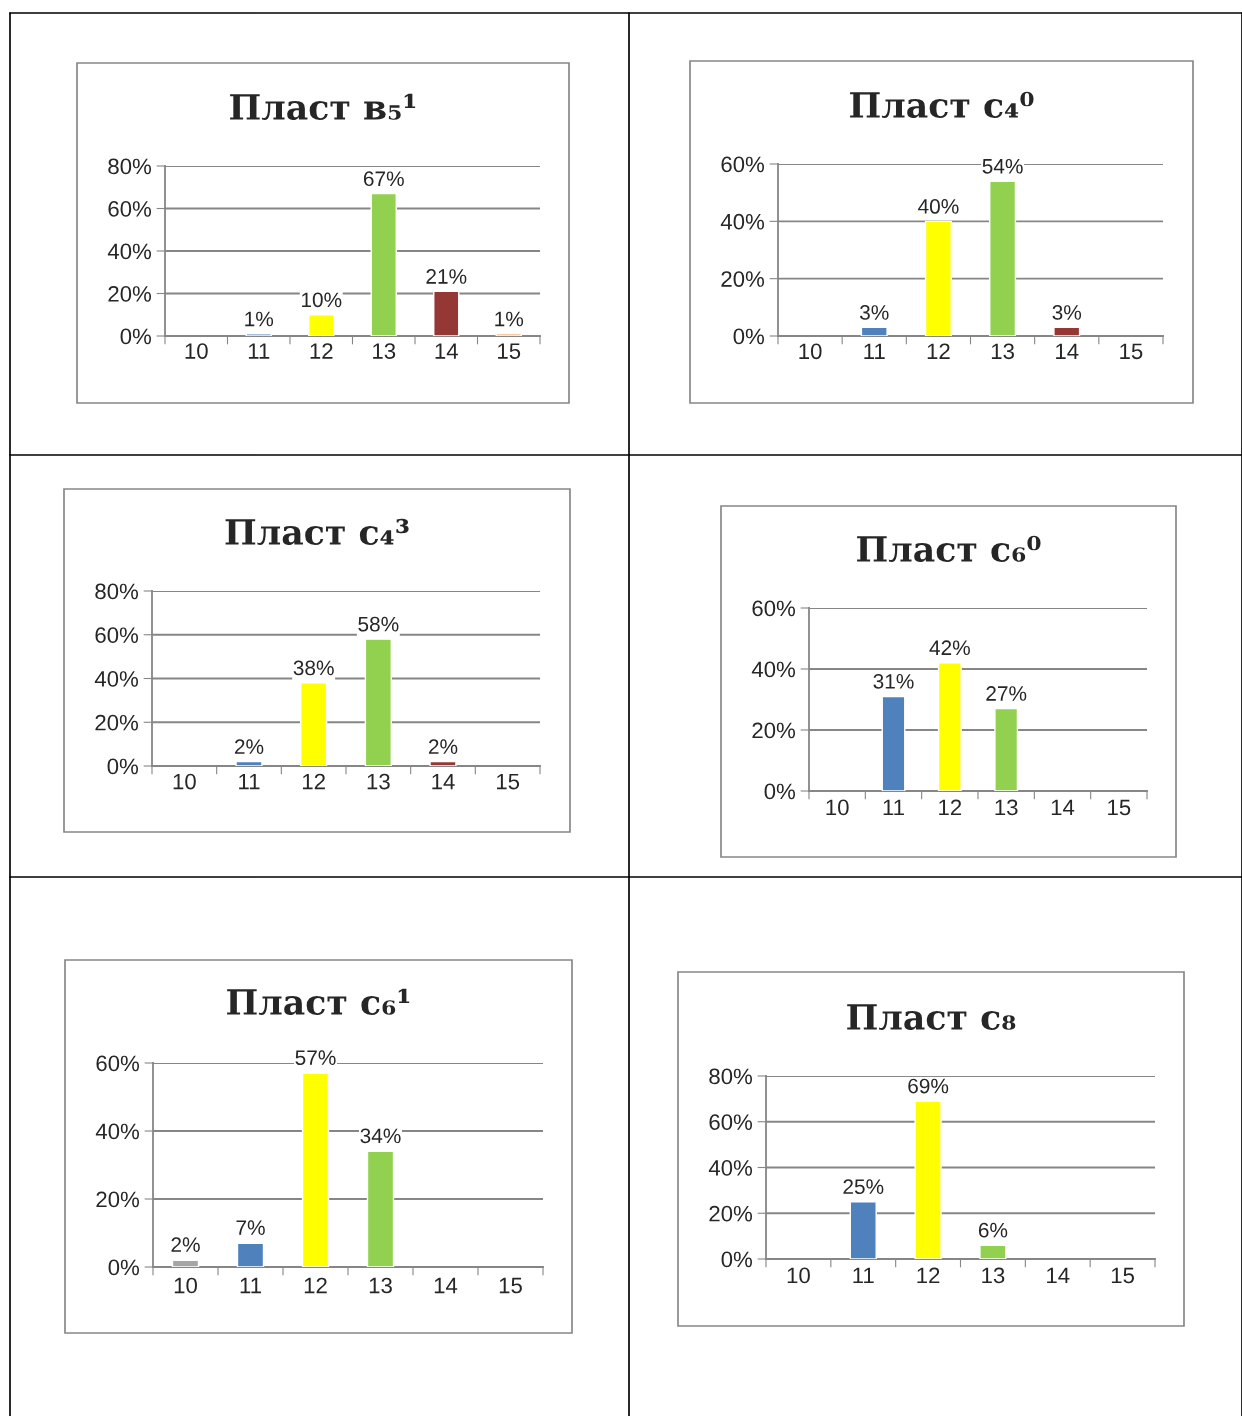  What do you see at coordinates (318, 1002) in the screenshot?
I see `chart-title: Пласт с₆¹` at bounding box center [318, 1002].